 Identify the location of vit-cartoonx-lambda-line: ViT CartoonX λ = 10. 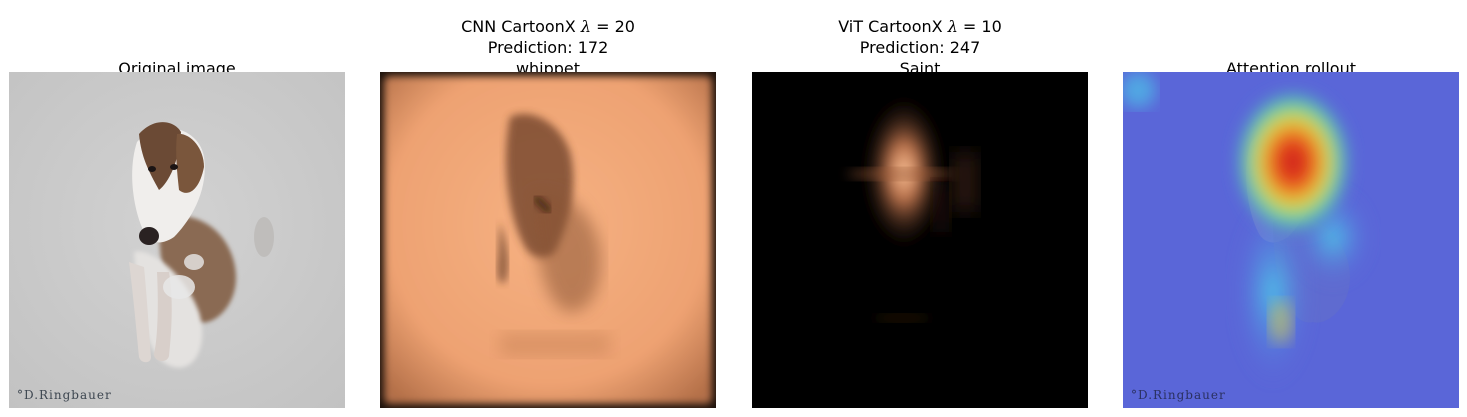
(920, 26).